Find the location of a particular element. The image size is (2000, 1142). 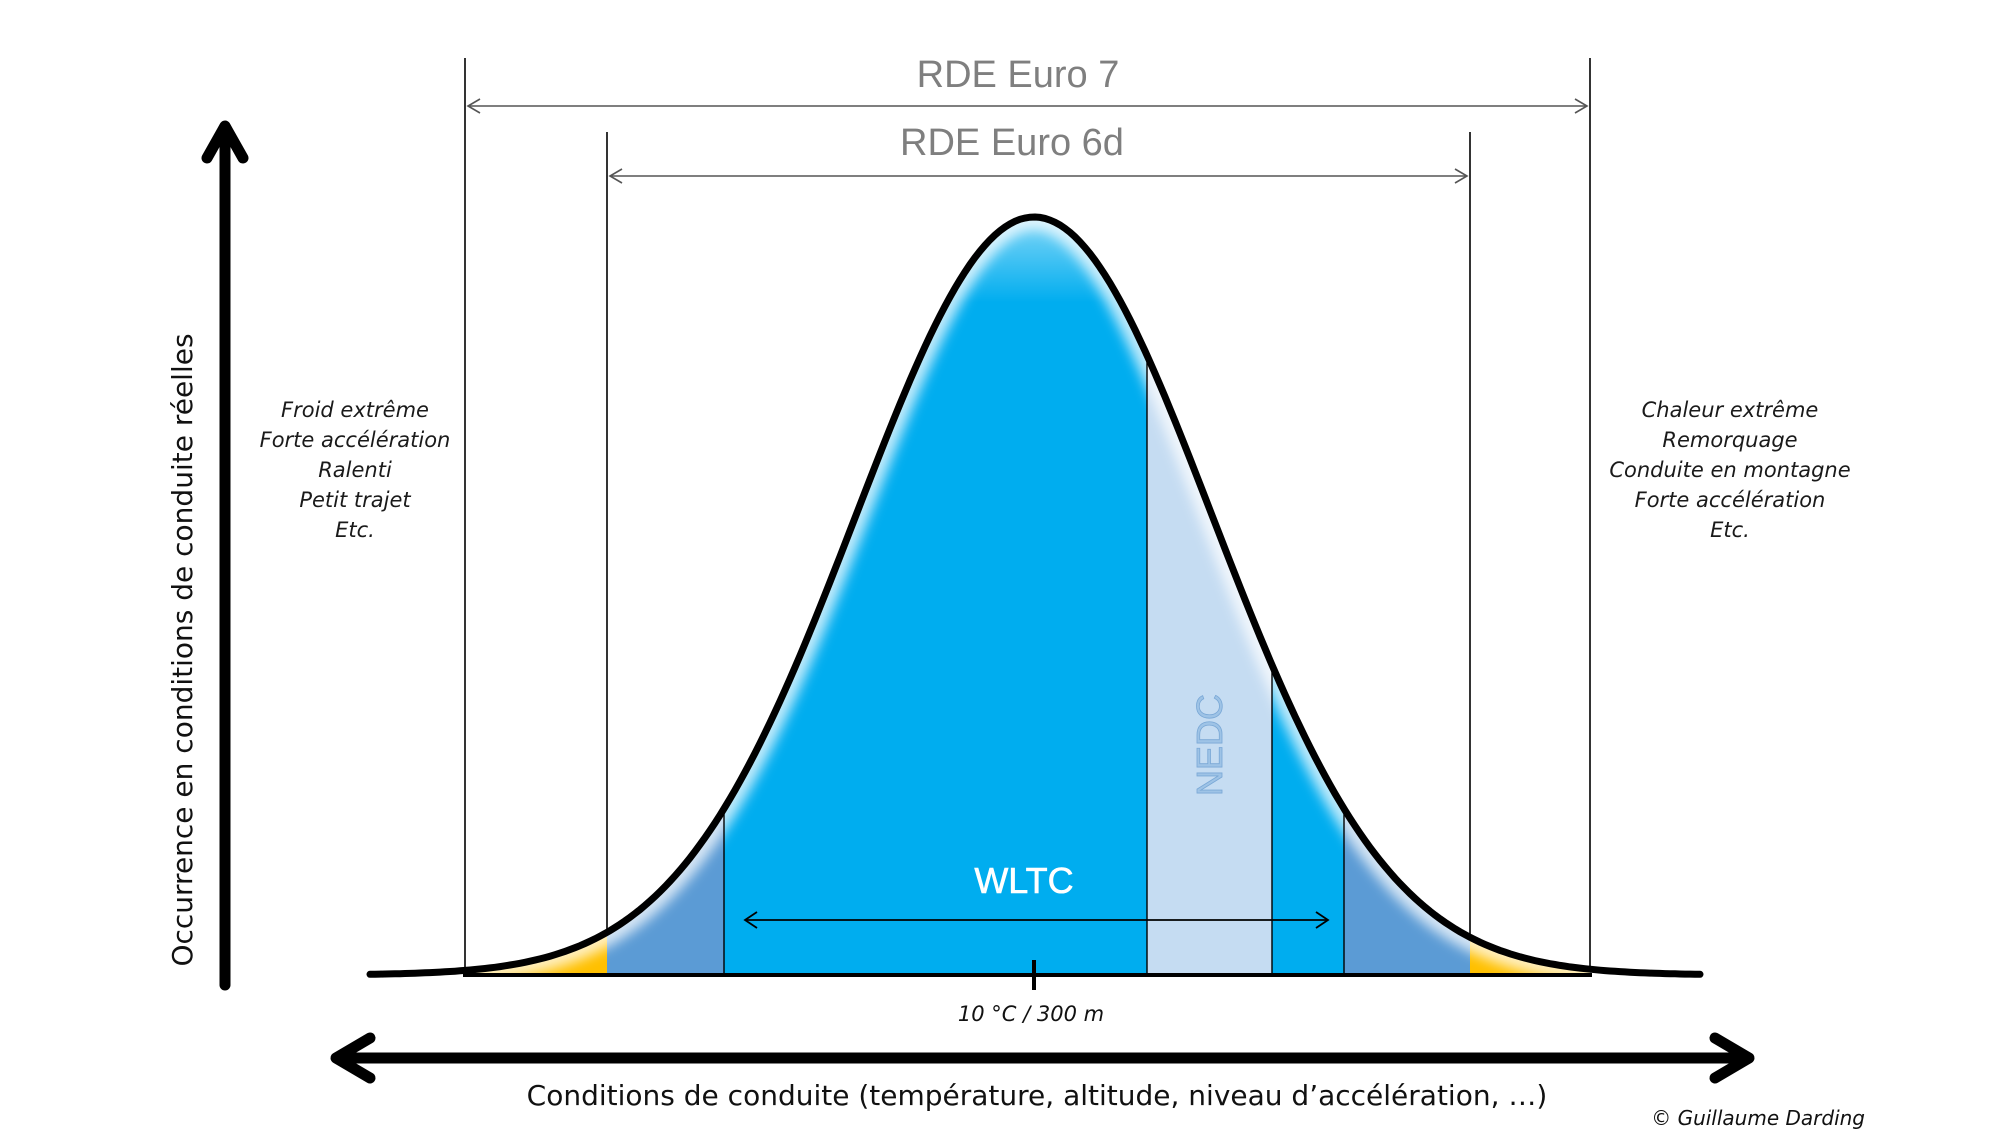

wltc-range-arrow is located at coordinates (1036, 920).